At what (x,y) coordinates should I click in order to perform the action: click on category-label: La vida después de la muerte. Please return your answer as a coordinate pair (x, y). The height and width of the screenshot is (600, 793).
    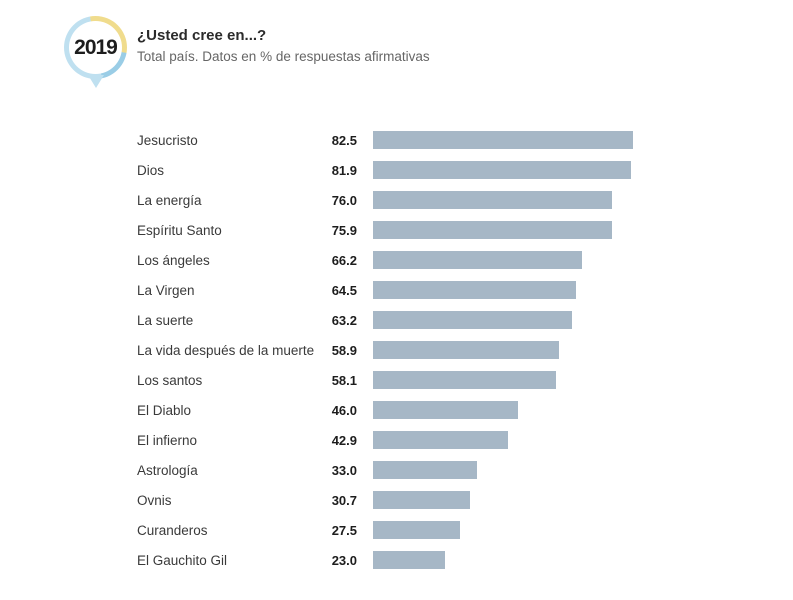
    Looking at the image, I should click on (226, 350).